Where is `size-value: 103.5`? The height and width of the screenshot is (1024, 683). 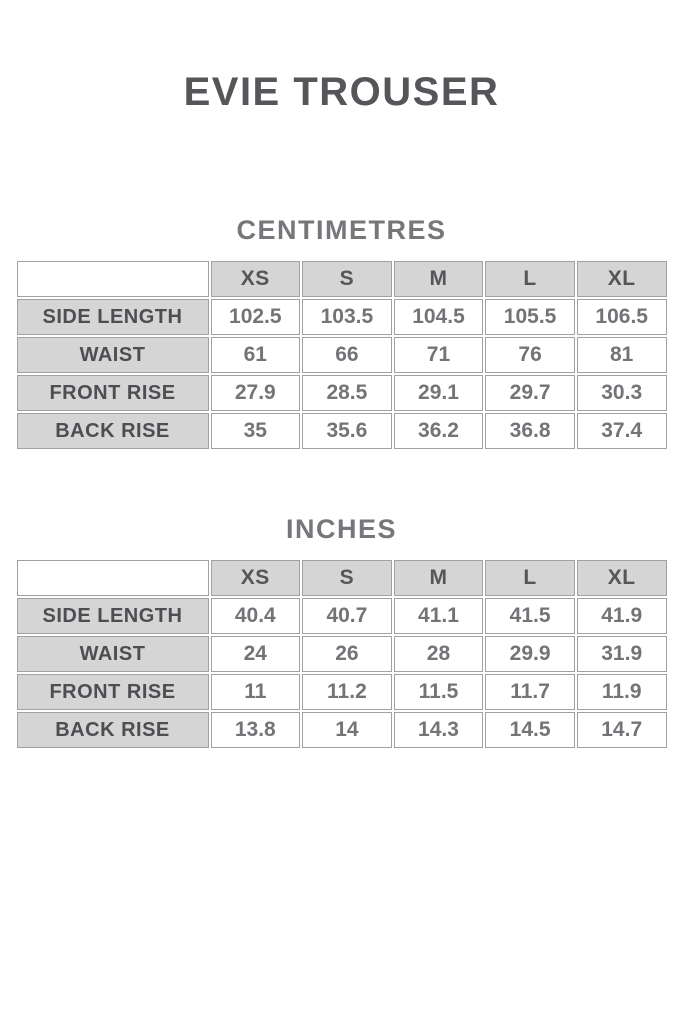 size-value: 103.5 is located at coordinates (347, 317).